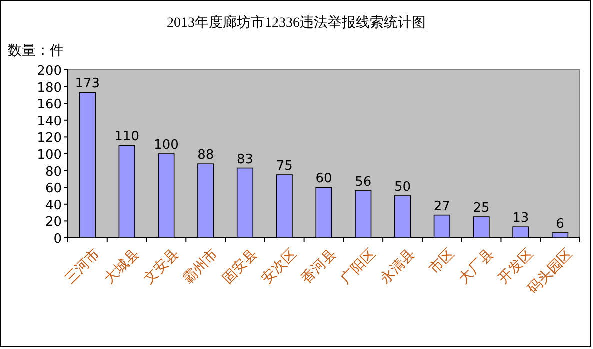 The image size is (593, 349). I want to click on data-label: 13, so click(521, 218).